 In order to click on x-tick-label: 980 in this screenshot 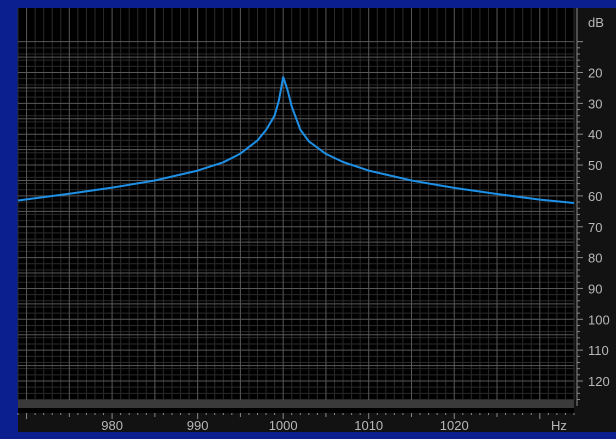, I will do `click(112, 425)`.